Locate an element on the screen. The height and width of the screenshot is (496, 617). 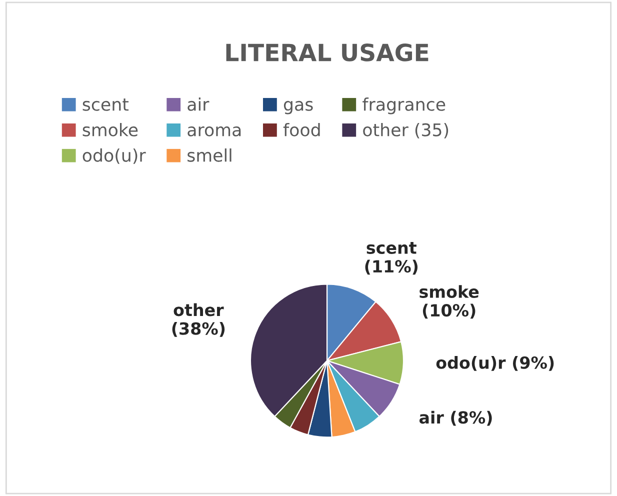
legend-label: smell is located at coordinates (210, 155).